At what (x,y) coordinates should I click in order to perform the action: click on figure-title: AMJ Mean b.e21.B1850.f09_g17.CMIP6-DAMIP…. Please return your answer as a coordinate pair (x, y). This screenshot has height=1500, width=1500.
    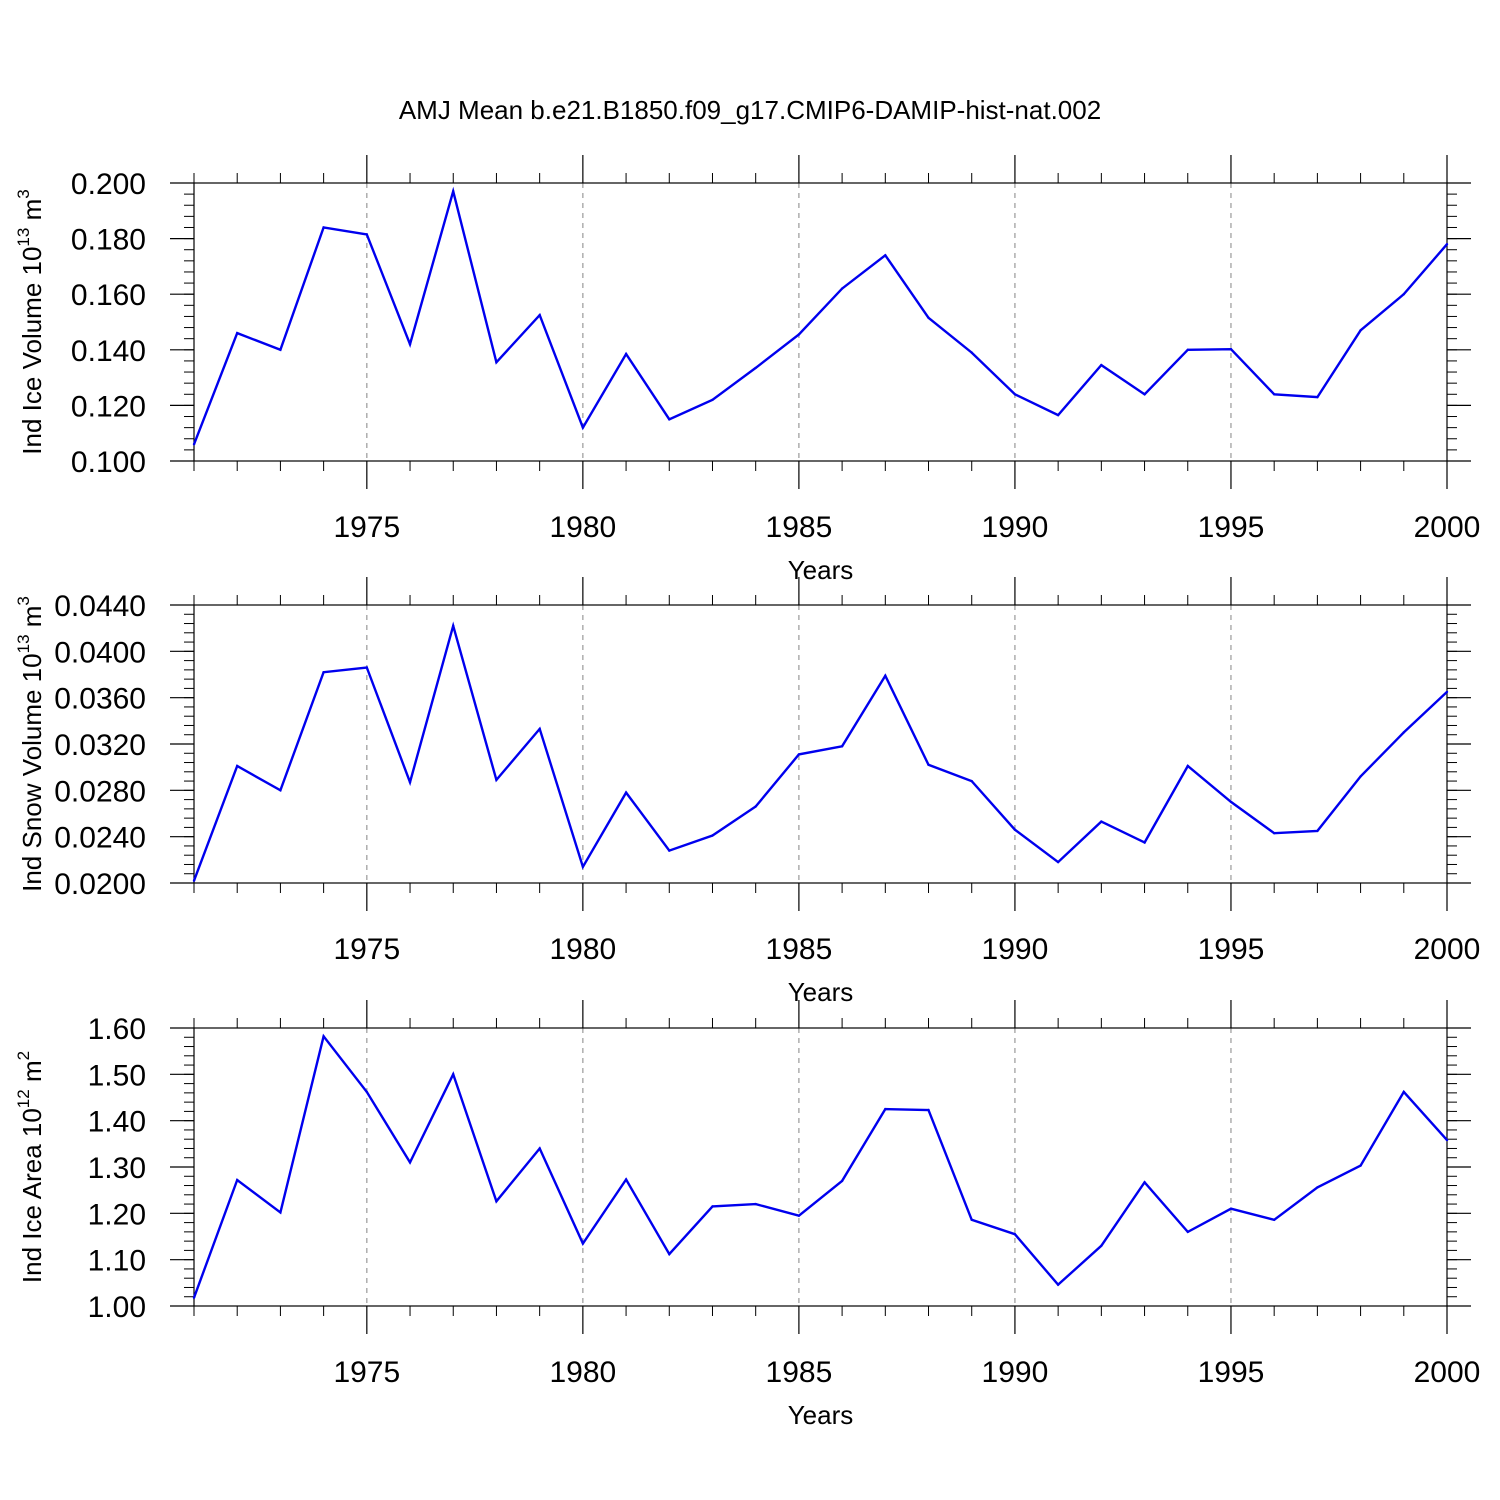
    Looking at the image, I should click on (750, 110).